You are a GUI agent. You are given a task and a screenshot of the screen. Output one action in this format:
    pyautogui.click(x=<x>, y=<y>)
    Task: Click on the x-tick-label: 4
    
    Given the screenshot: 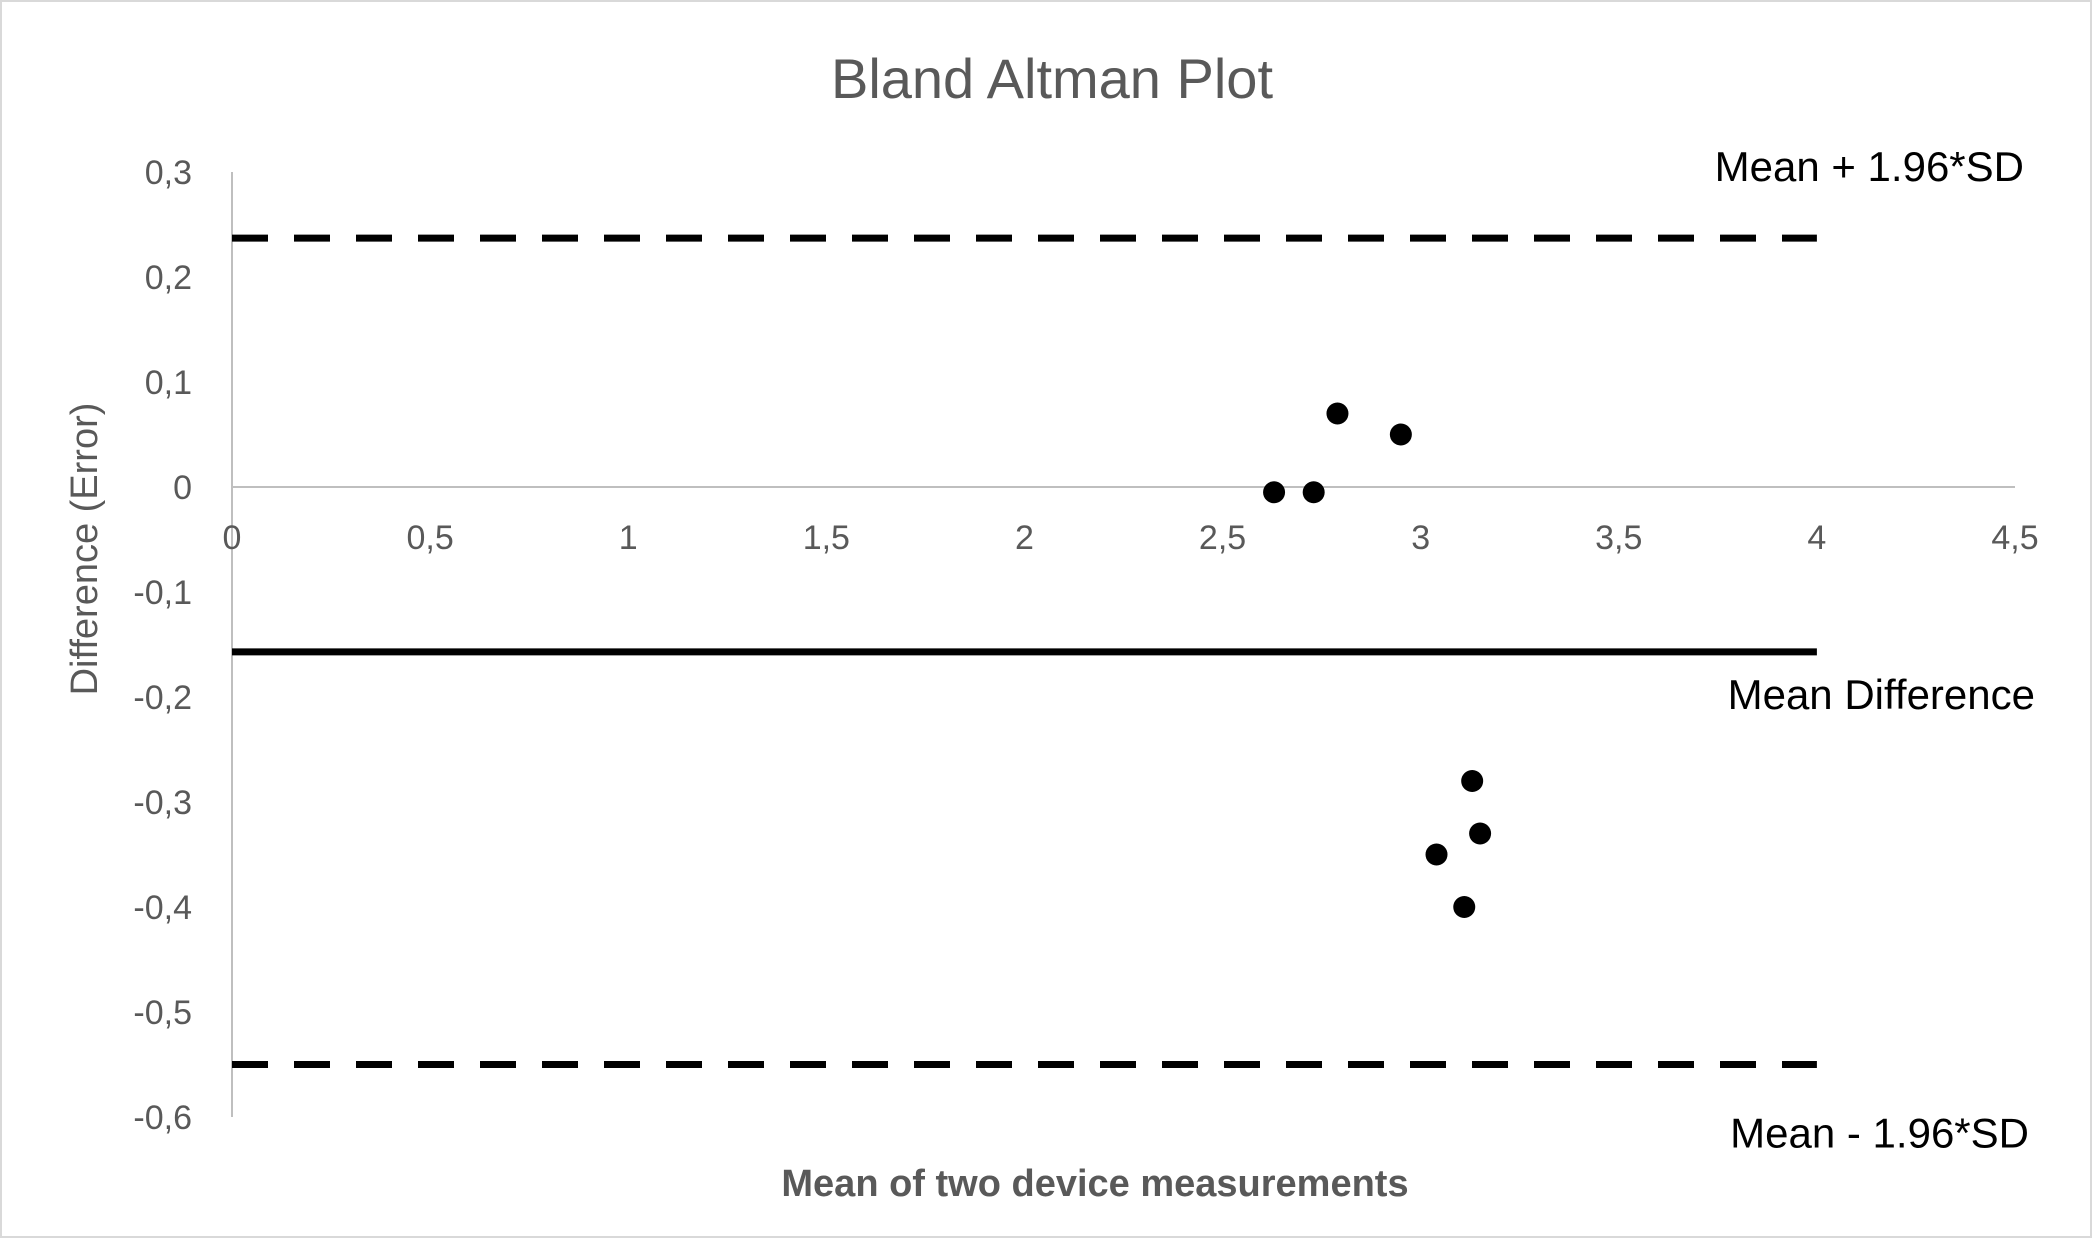 What is the action you would take?
    pyautogui.click(x=1816, y=538)
    